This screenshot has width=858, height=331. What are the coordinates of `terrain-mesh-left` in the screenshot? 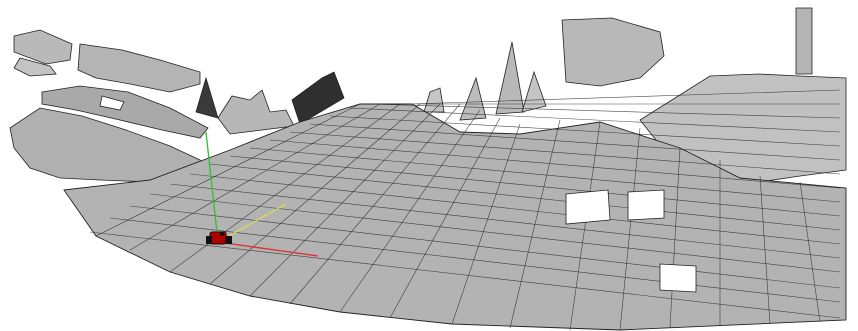 It's located at (111, 106).